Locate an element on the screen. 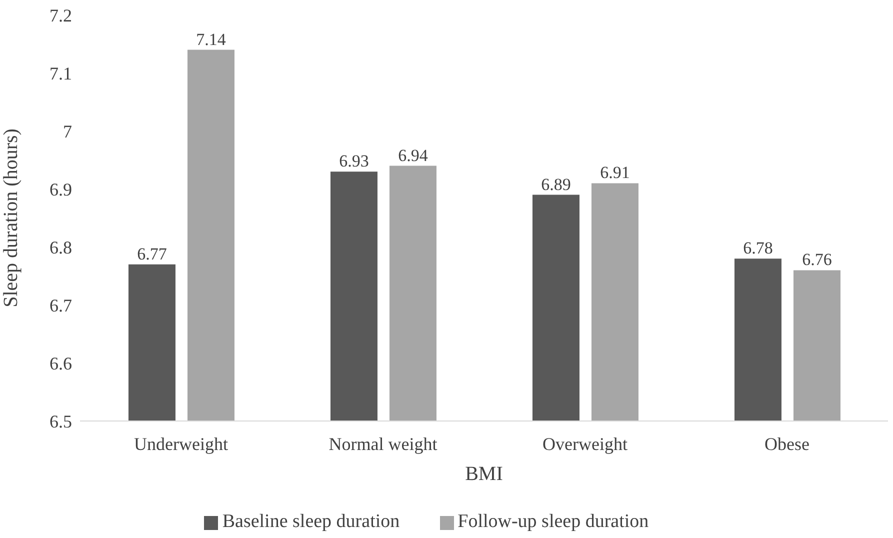 This screenshot has height=538, width=893. x-tick-label: Normal weight is located at coordinates (383, 444).